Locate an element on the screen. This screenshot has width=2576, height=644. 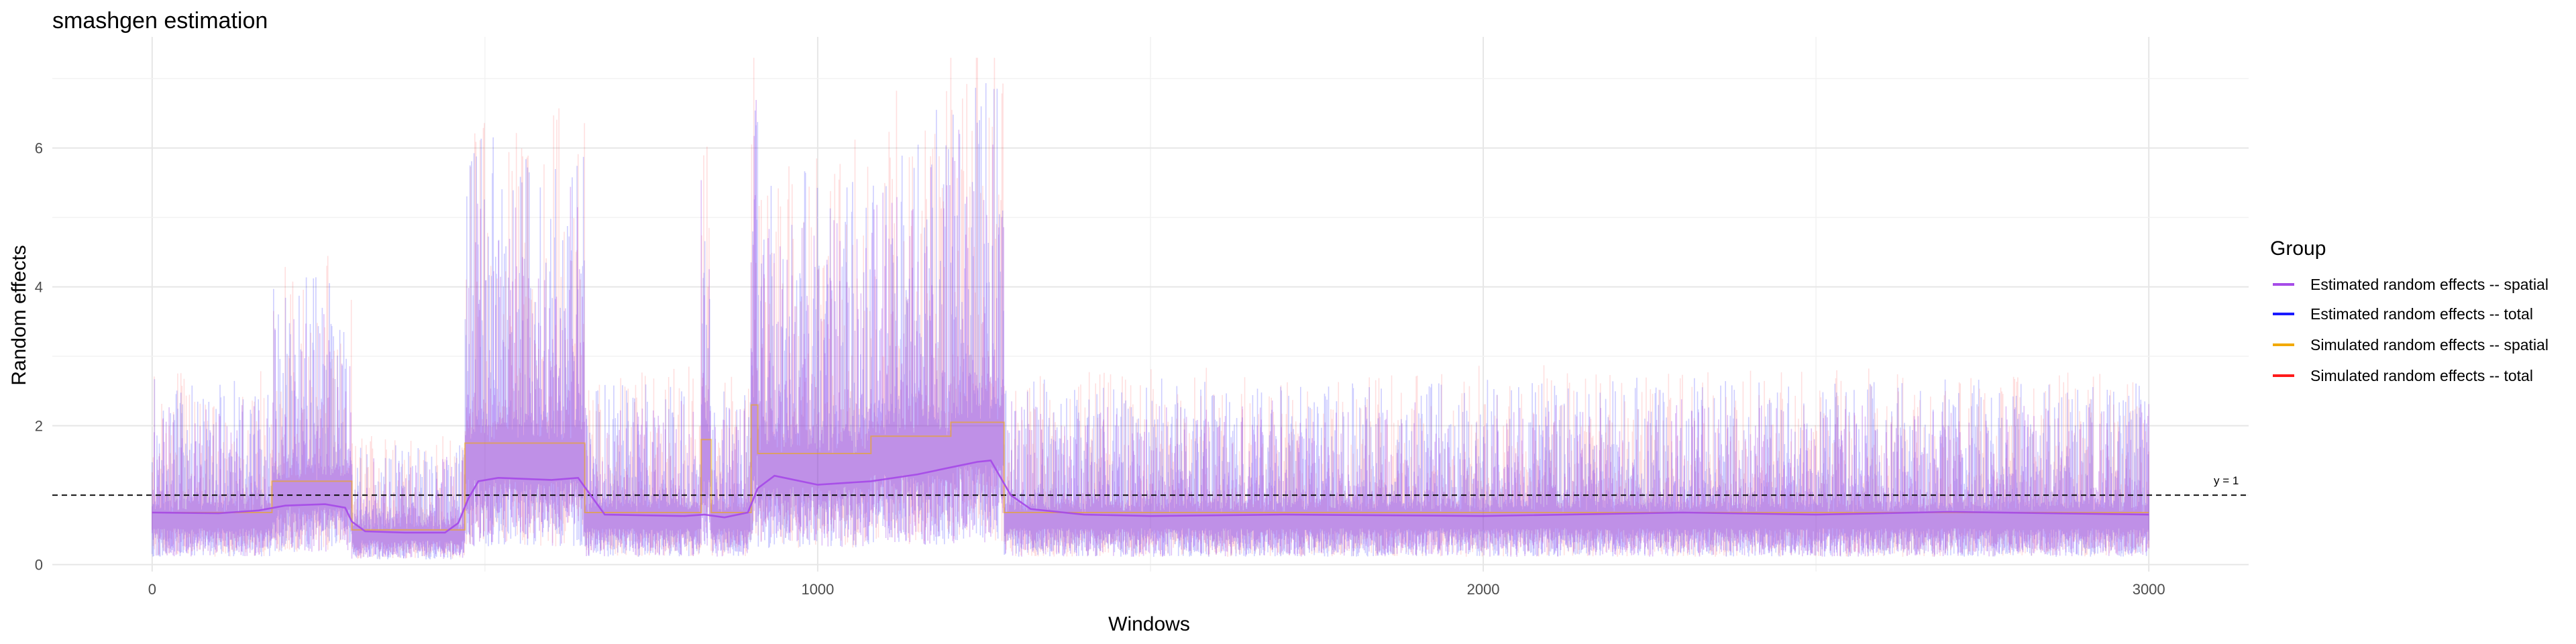
x-axis-ticks: 0 1000 2000 3000 is located at coordinates (1156, 589).